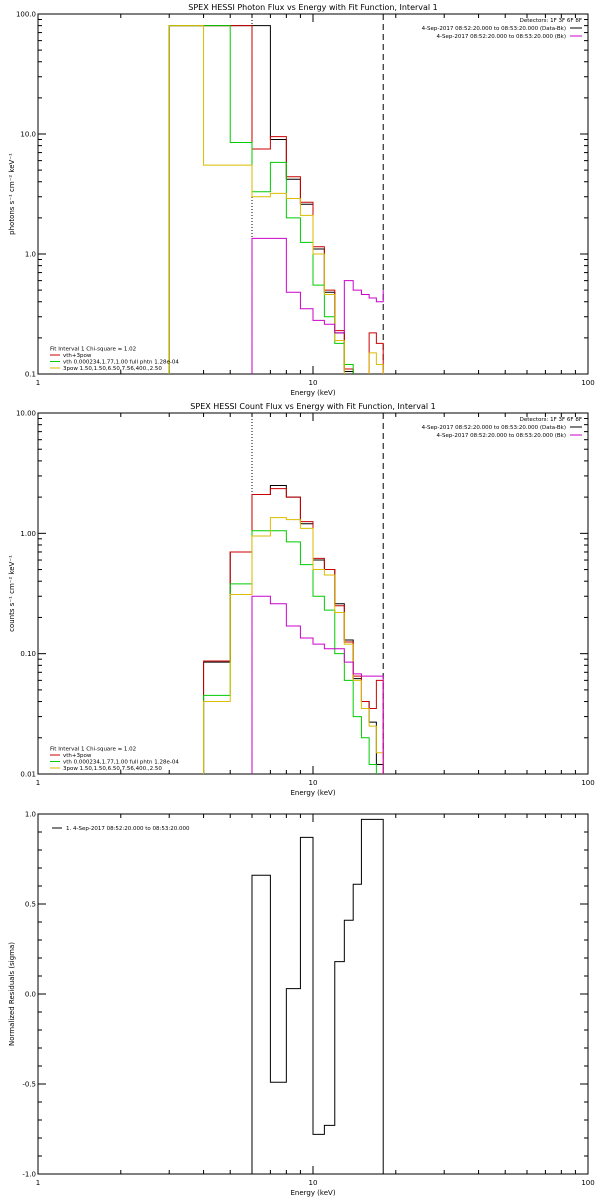 The width and height of the screenshot is (600, 1200). What do you see at coordinates (28, 654) in the screenshot?
I see `y-tick-label: 0.10` at bounding box center [28, 654].